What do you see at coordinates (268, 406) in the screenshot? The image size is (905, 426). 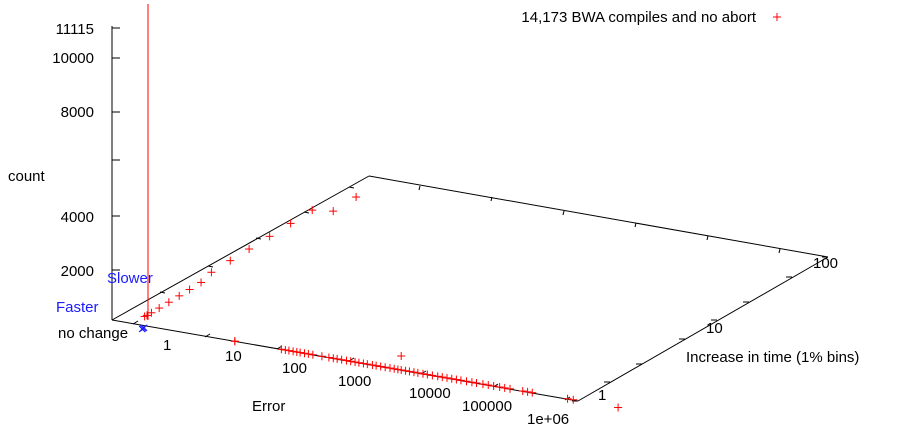 I see `x-axis-label: Error` at bounding box center [268, 406].